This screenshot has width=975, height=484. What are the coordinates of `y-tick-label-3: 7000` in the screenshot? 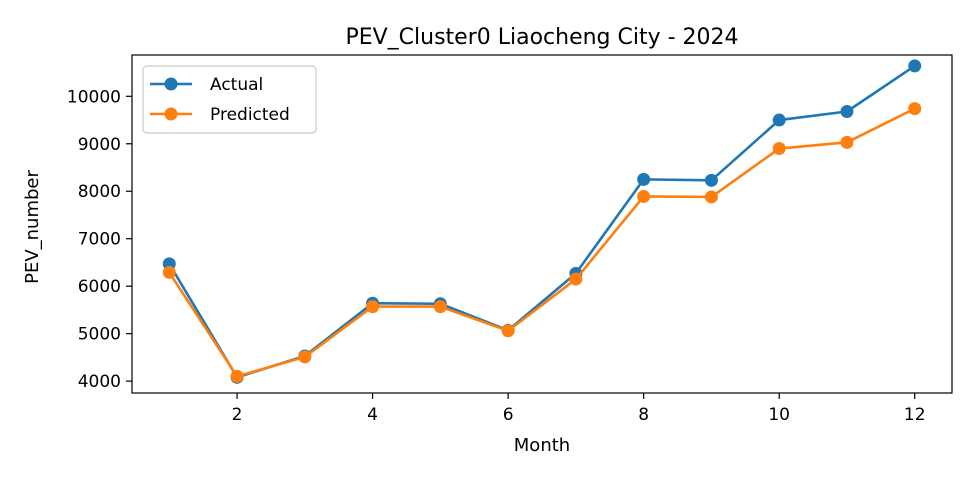 It's located at (99, 240).